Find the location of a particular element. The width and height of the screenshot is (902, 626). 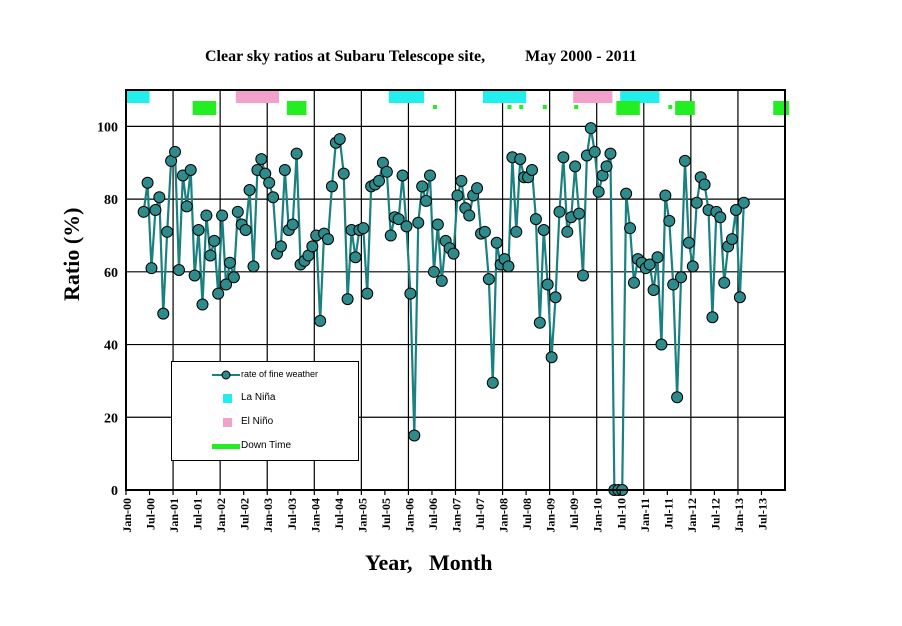

y-tick-label: 100 is located at coordinates (107, 127).